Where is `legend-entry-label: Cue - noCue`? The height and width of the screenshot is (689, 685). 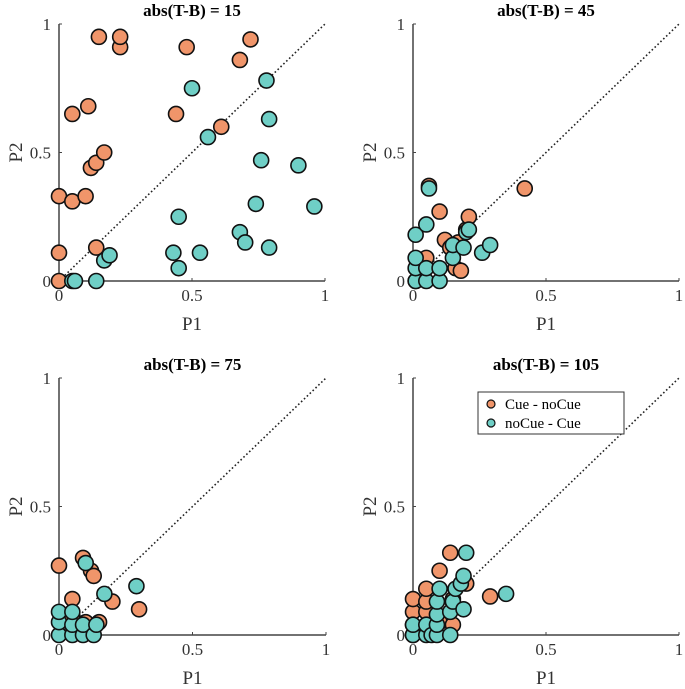 legend-entry-label: Cue - noCue is located at coordinates (543, 405).